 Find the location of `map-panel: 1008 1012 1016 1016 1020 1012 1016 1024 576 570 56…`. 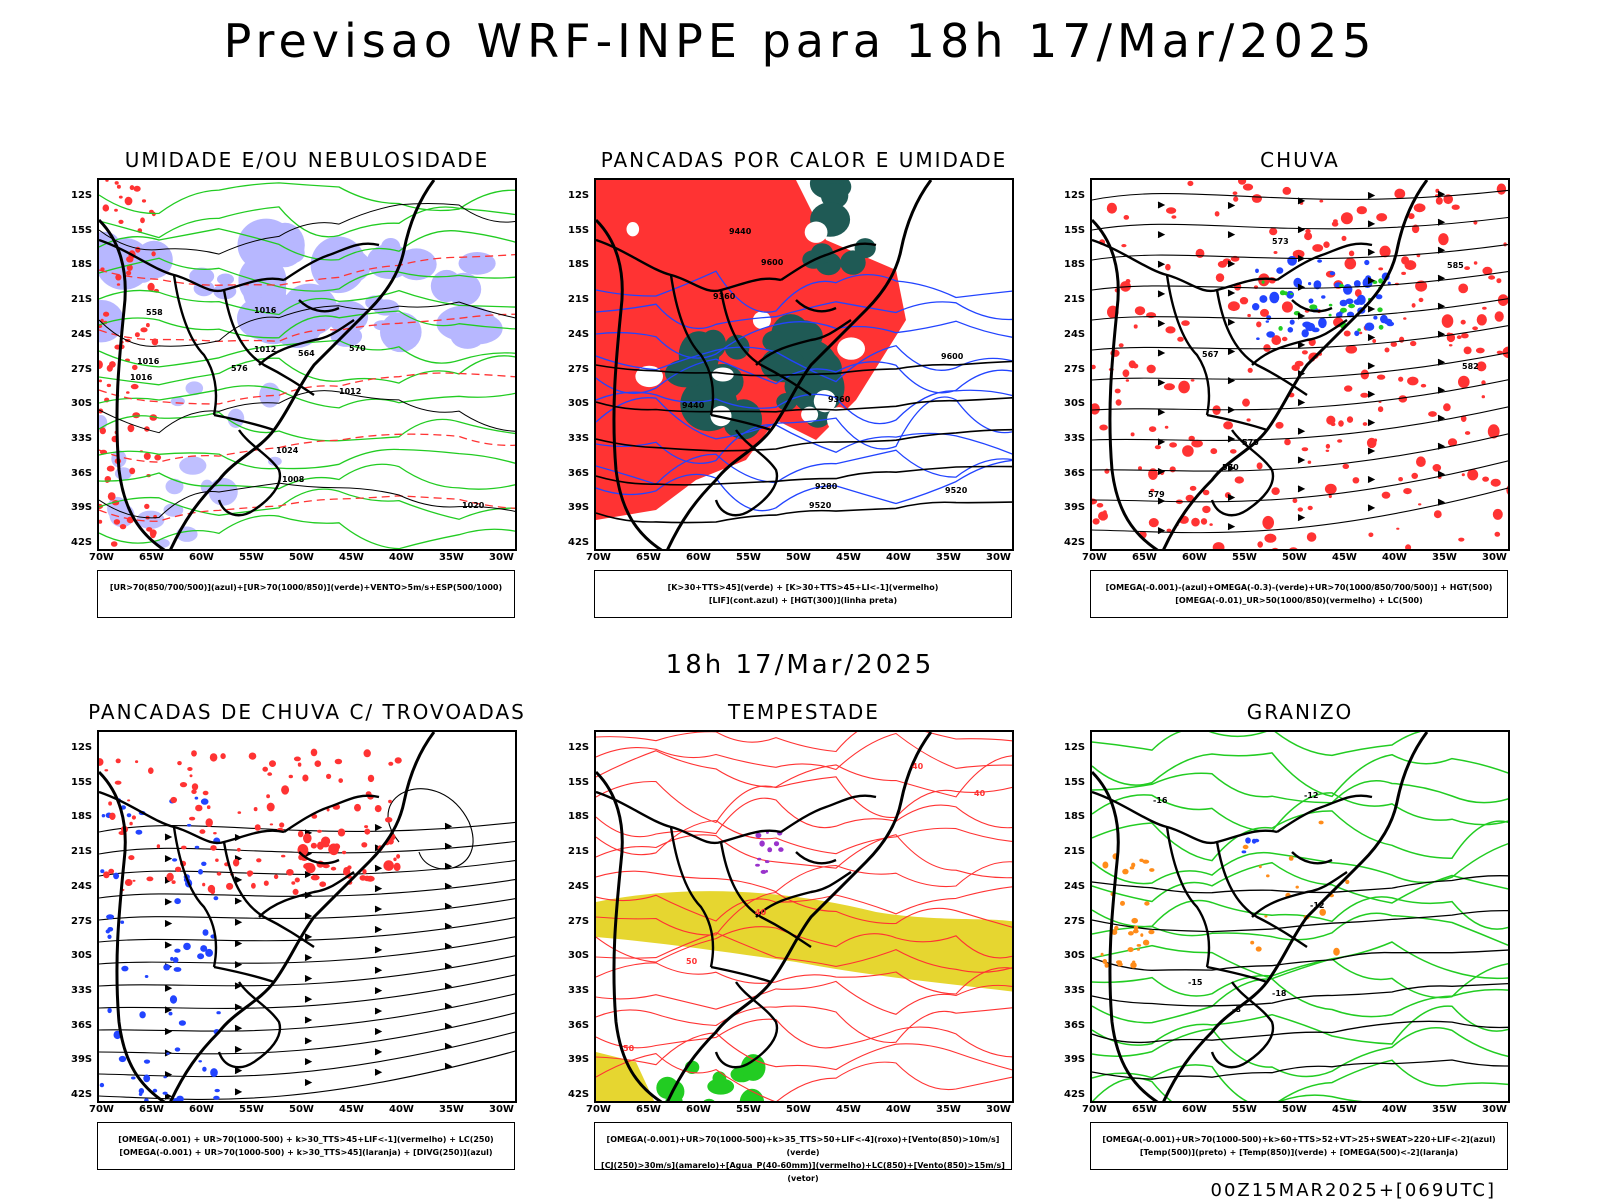

map-panel: 1008 1012 1016 1016 1020 1012 1016 1024 576 570 56… is located at coordinates (307, 364).